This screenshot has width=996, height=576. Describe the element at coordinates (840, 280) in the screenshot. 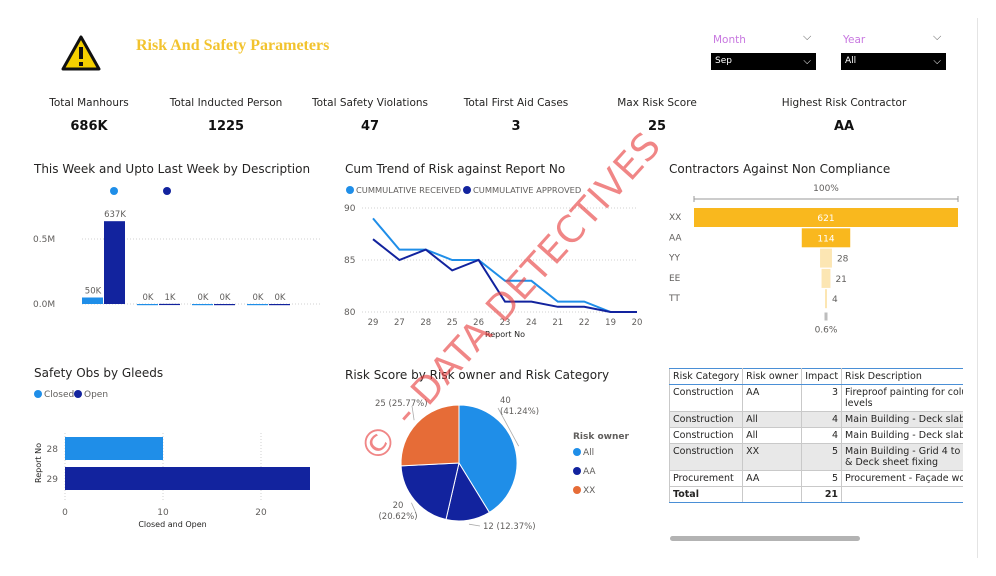

I see `data-label: 21` at that location.